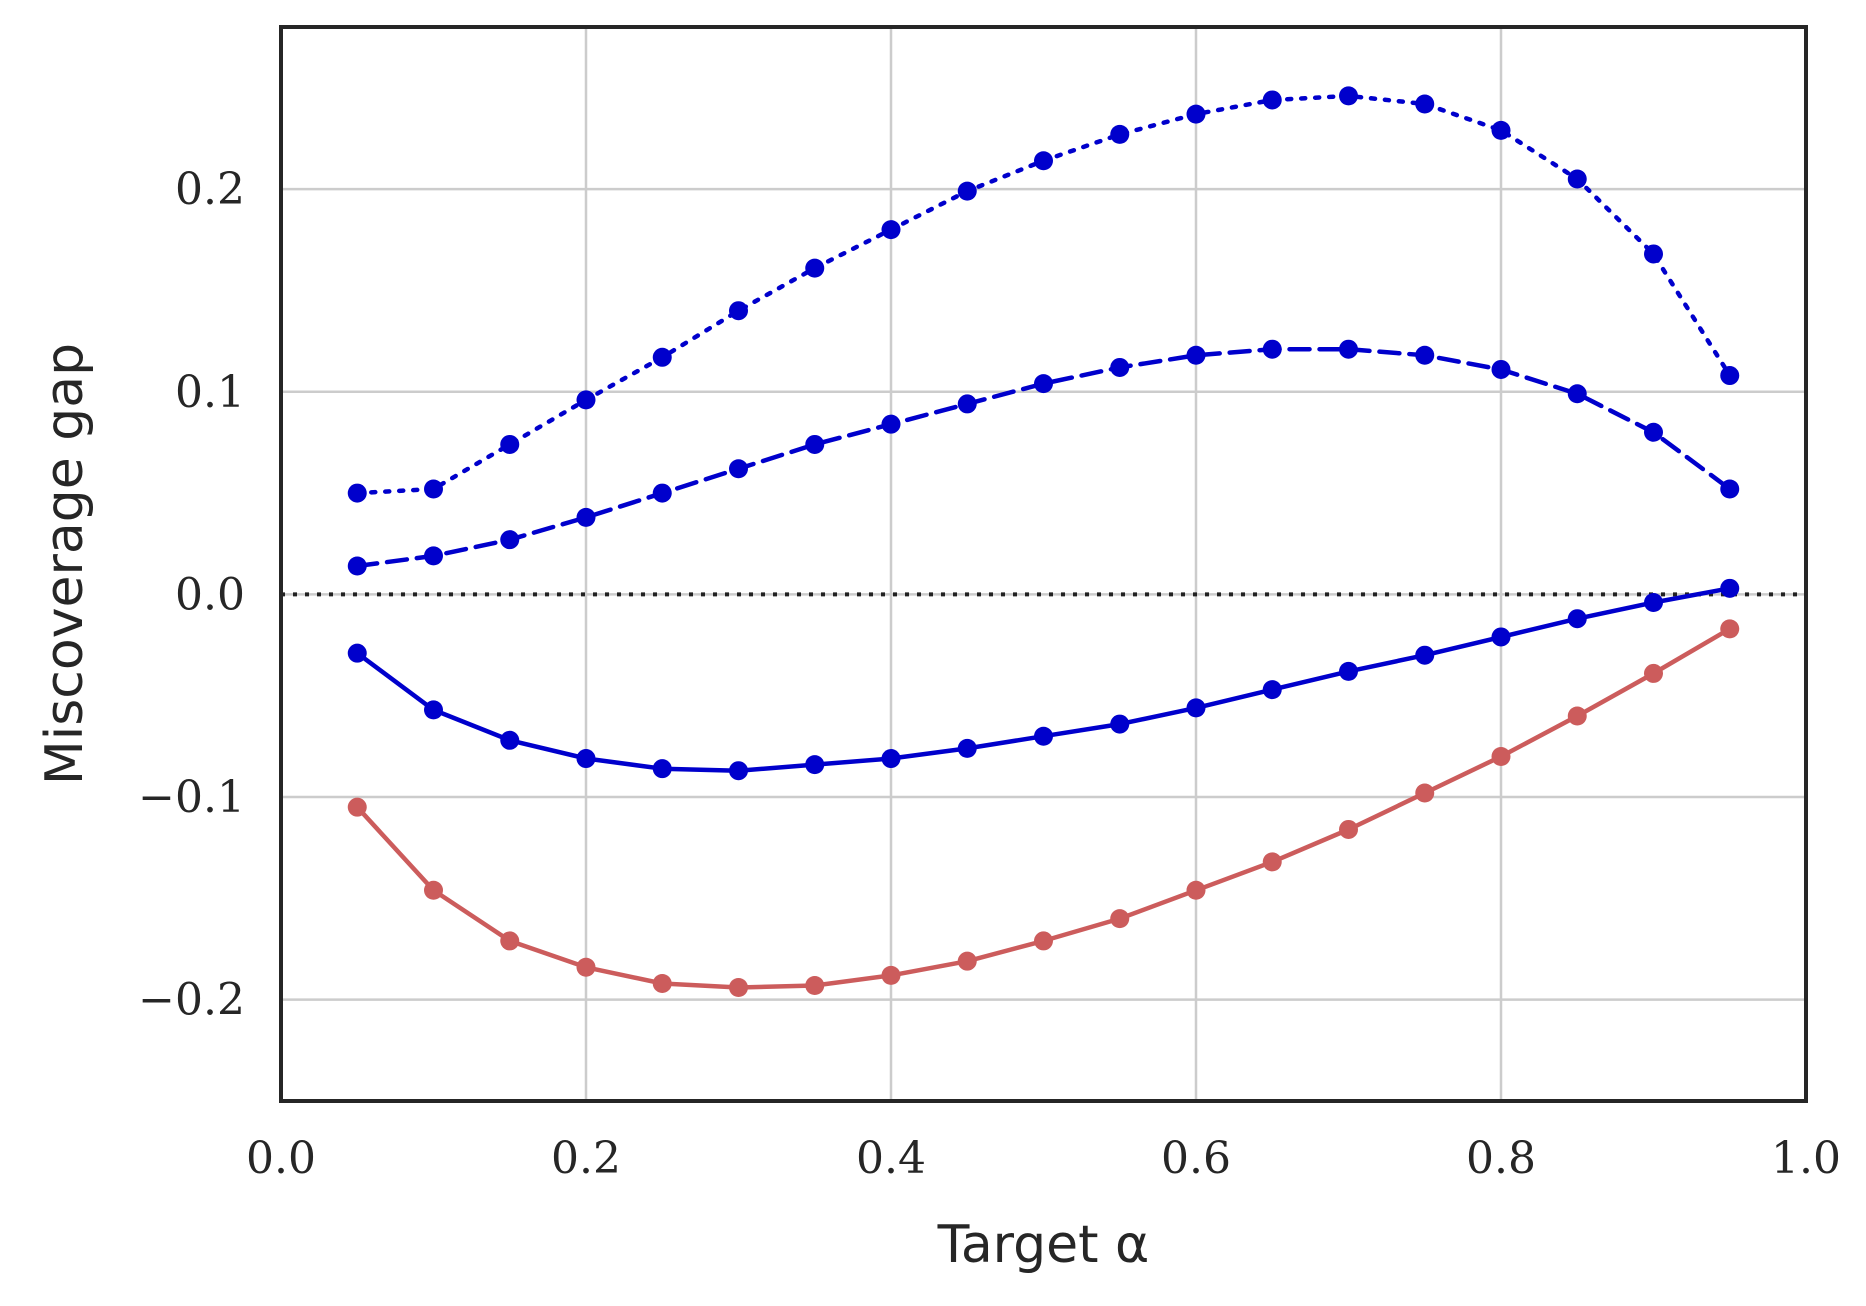 The image size is (1866, 1306). I want to click on x-tick-label: 0.0, so click(281, 1158).